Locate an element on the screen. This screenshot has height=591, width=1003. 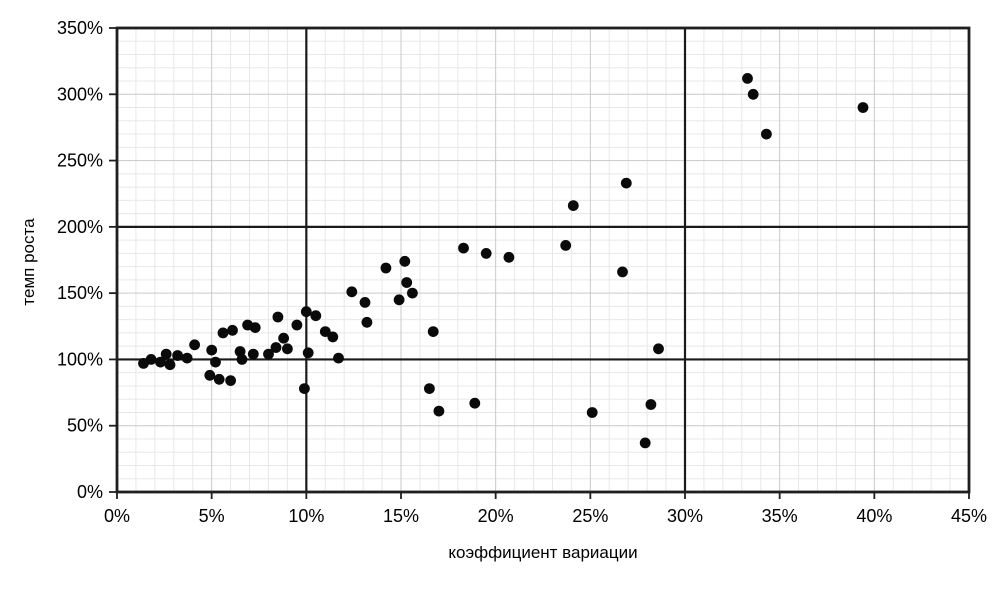
y-tick-label: 100% is located at coordinates (80, 359).